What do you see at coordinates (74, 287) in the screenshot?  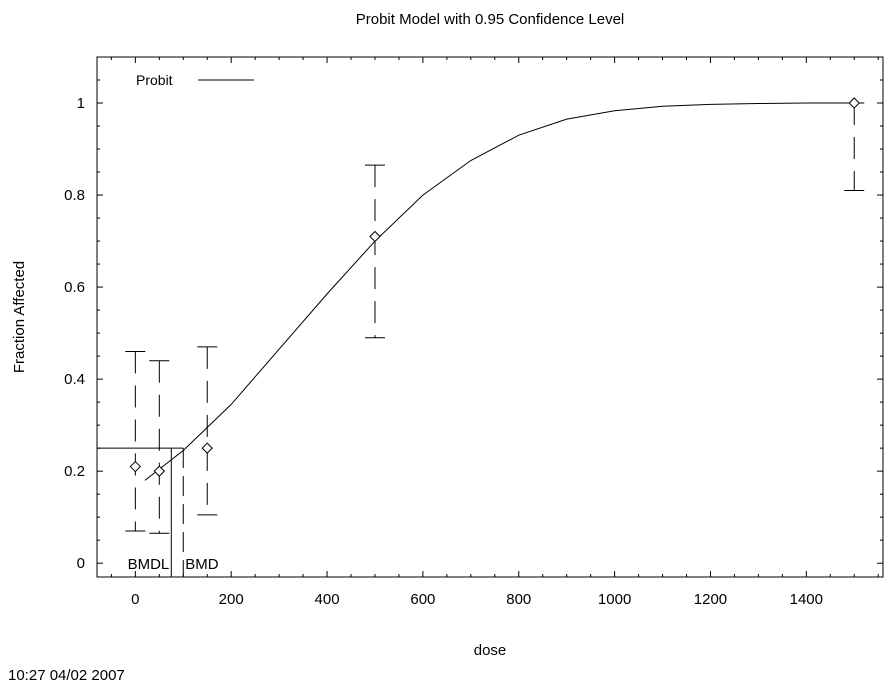 I see `y-tick-label: 0.6` at bounding box center [74, 287].